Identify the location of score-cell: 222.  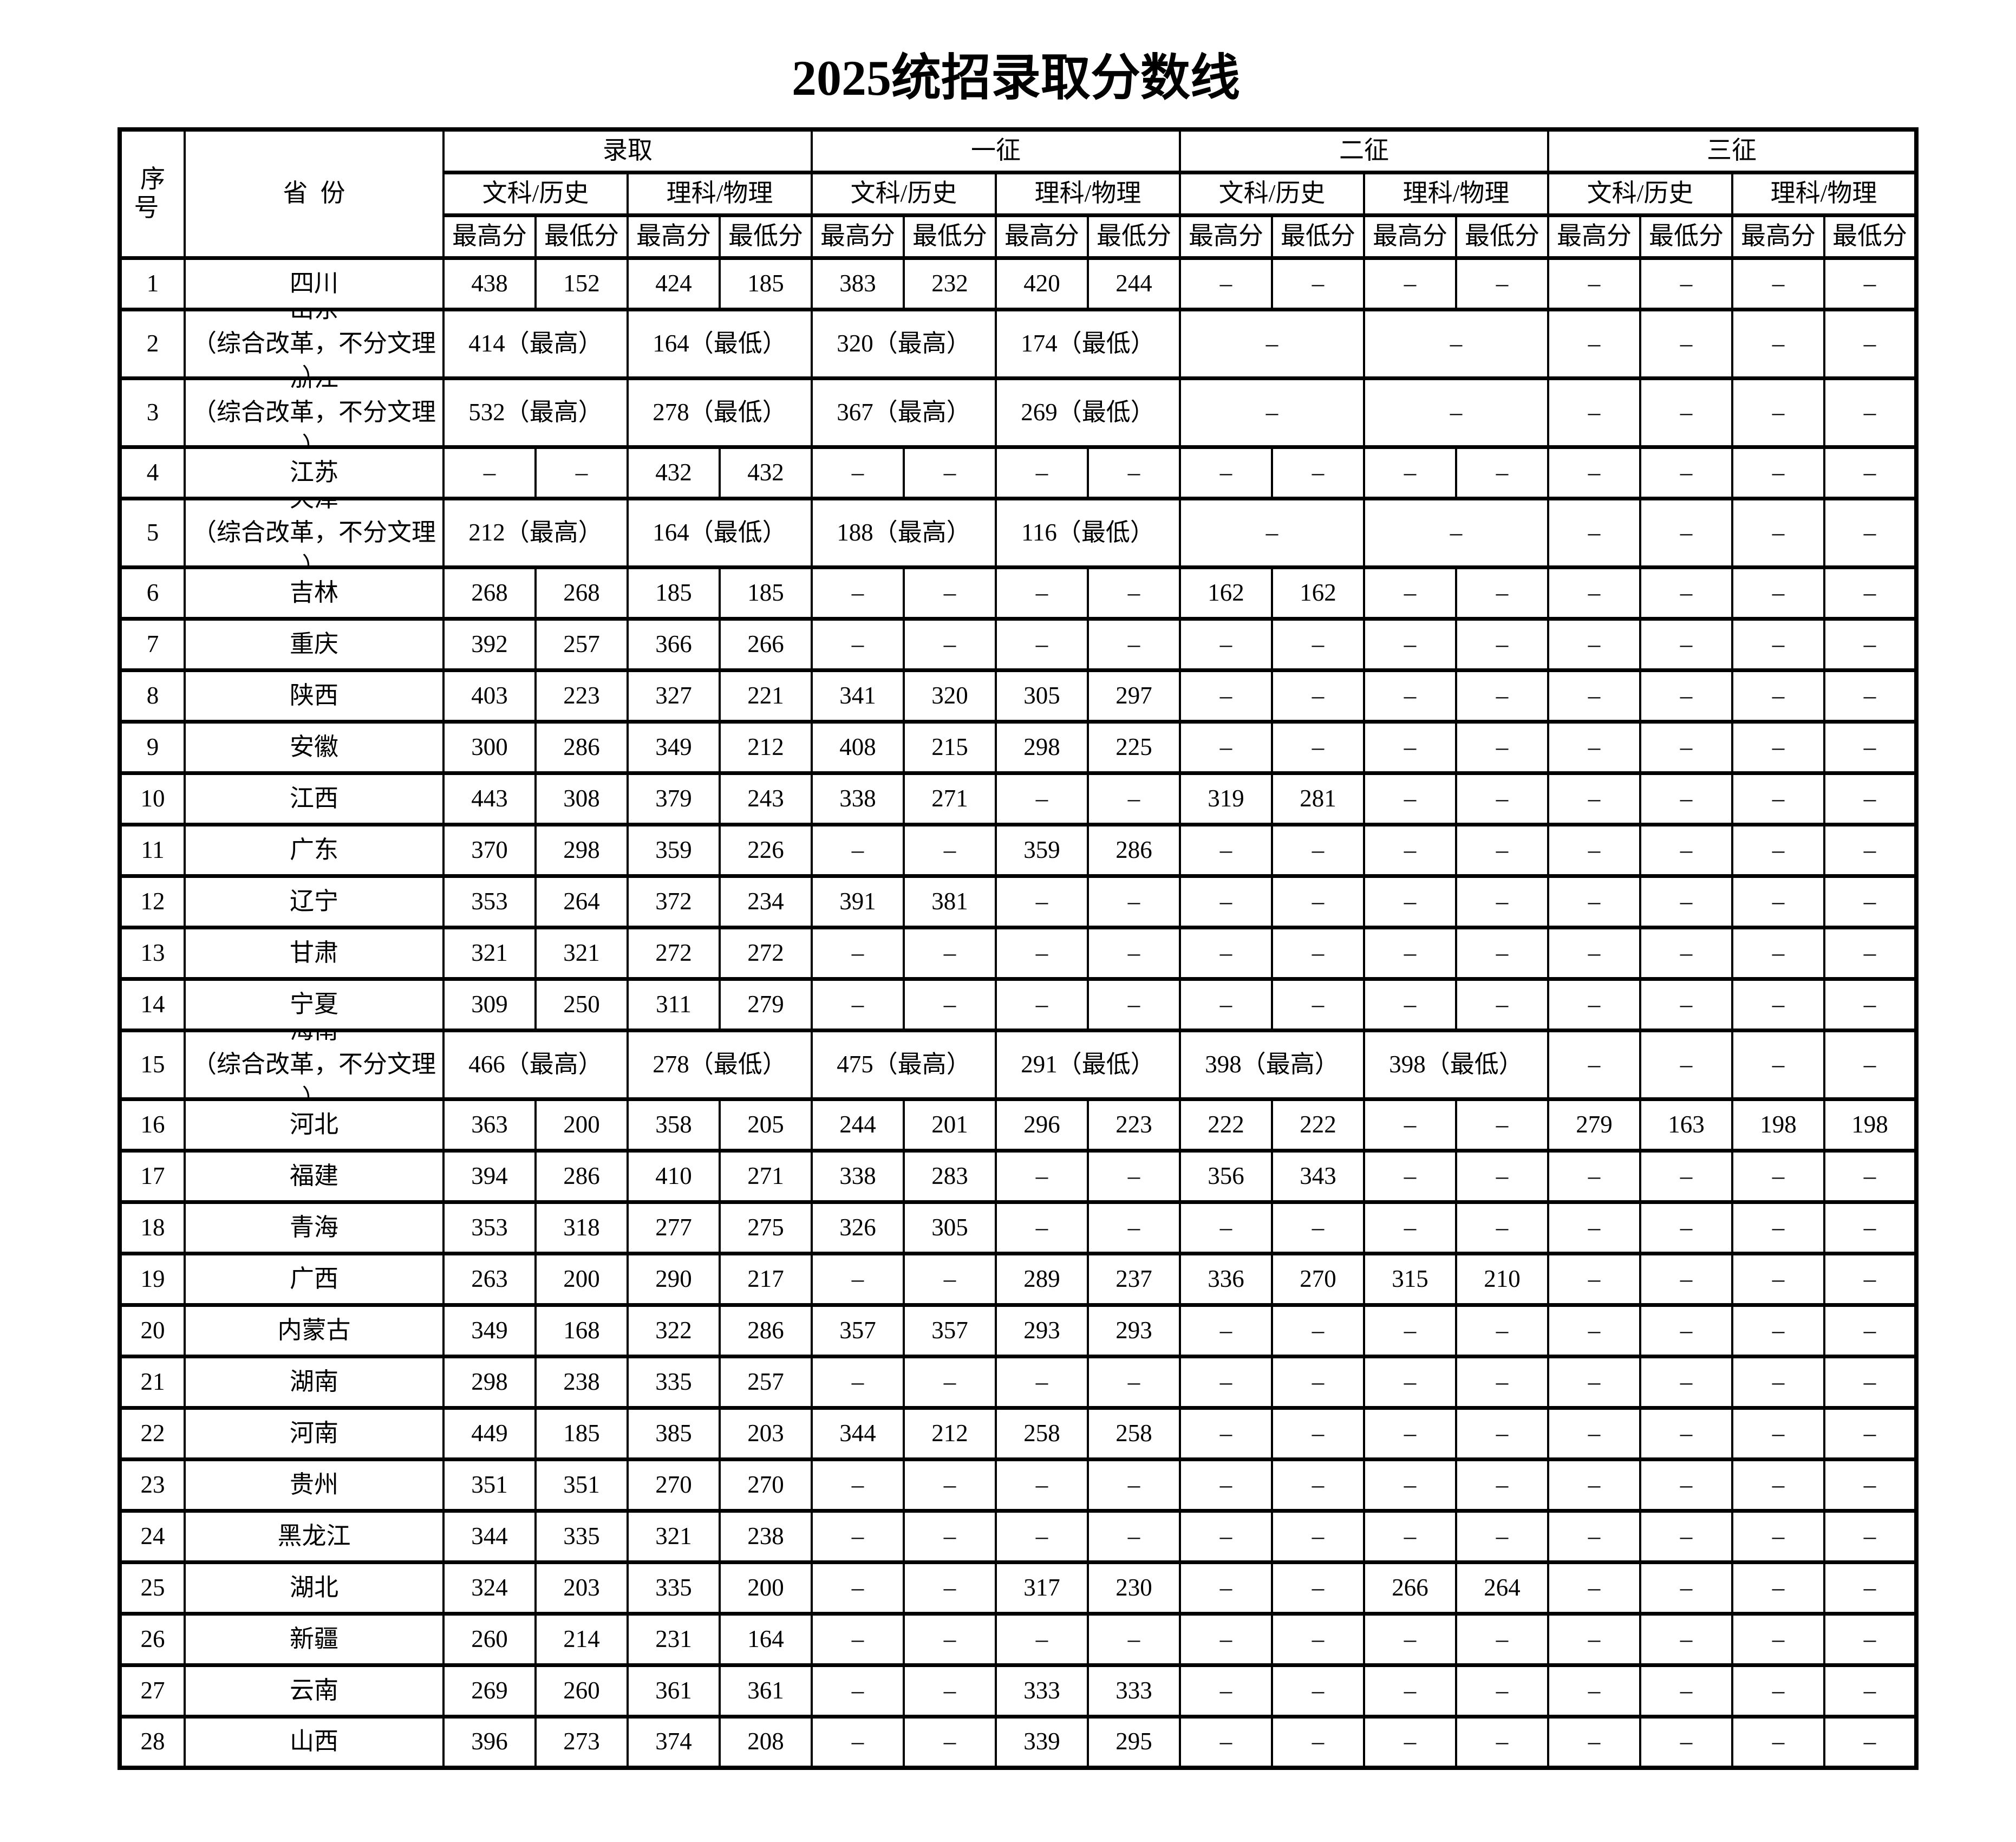
(1226, 1125).